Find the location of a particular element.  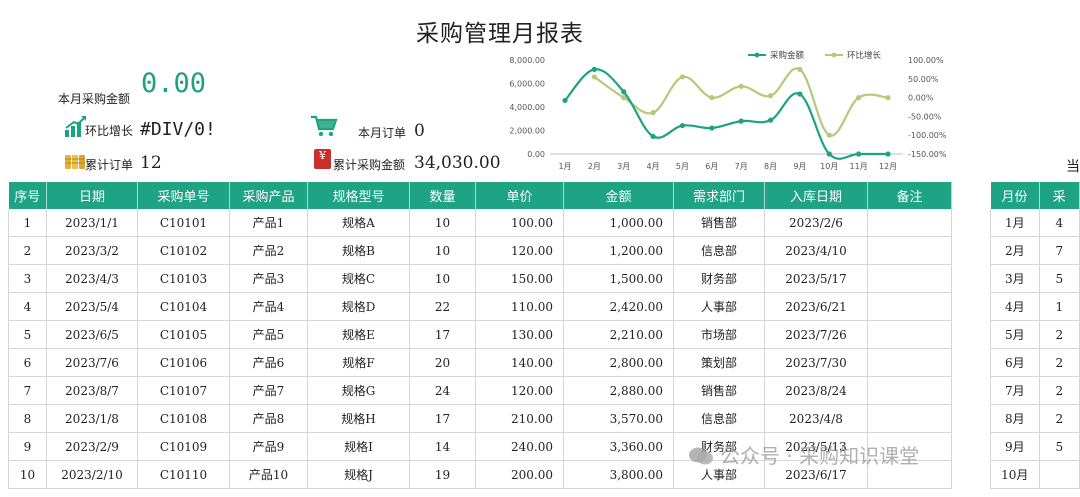

main-cell: 240.00 is located at coordinates (519, 446).